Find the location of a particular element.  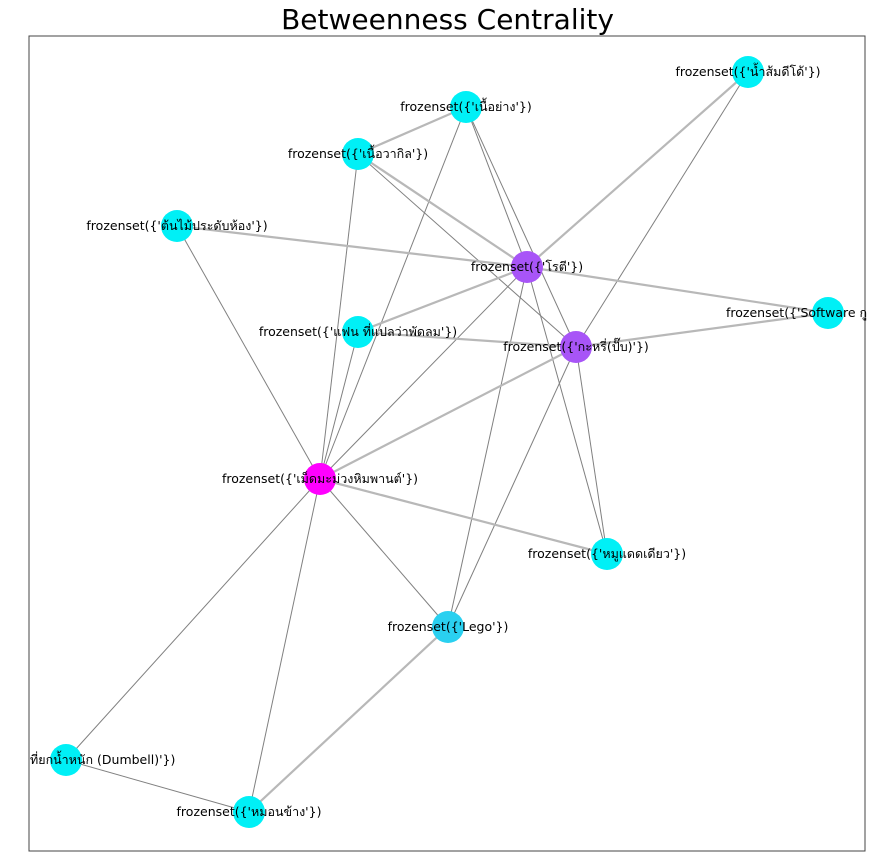

chart-title: Betweenness Centrality is located at coordinates (447, 19).